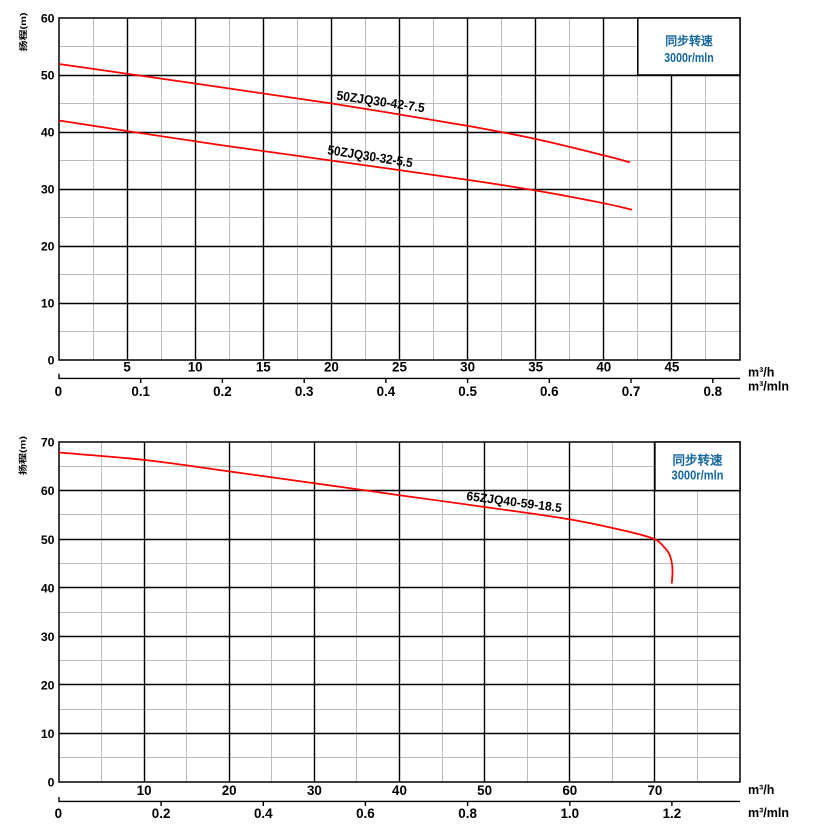 This screenshot has width=824, height=836. What do you see at coordinates (671, 367) in the screenshot?
I see `svg-text: 45` at bounding box center [671, 367].